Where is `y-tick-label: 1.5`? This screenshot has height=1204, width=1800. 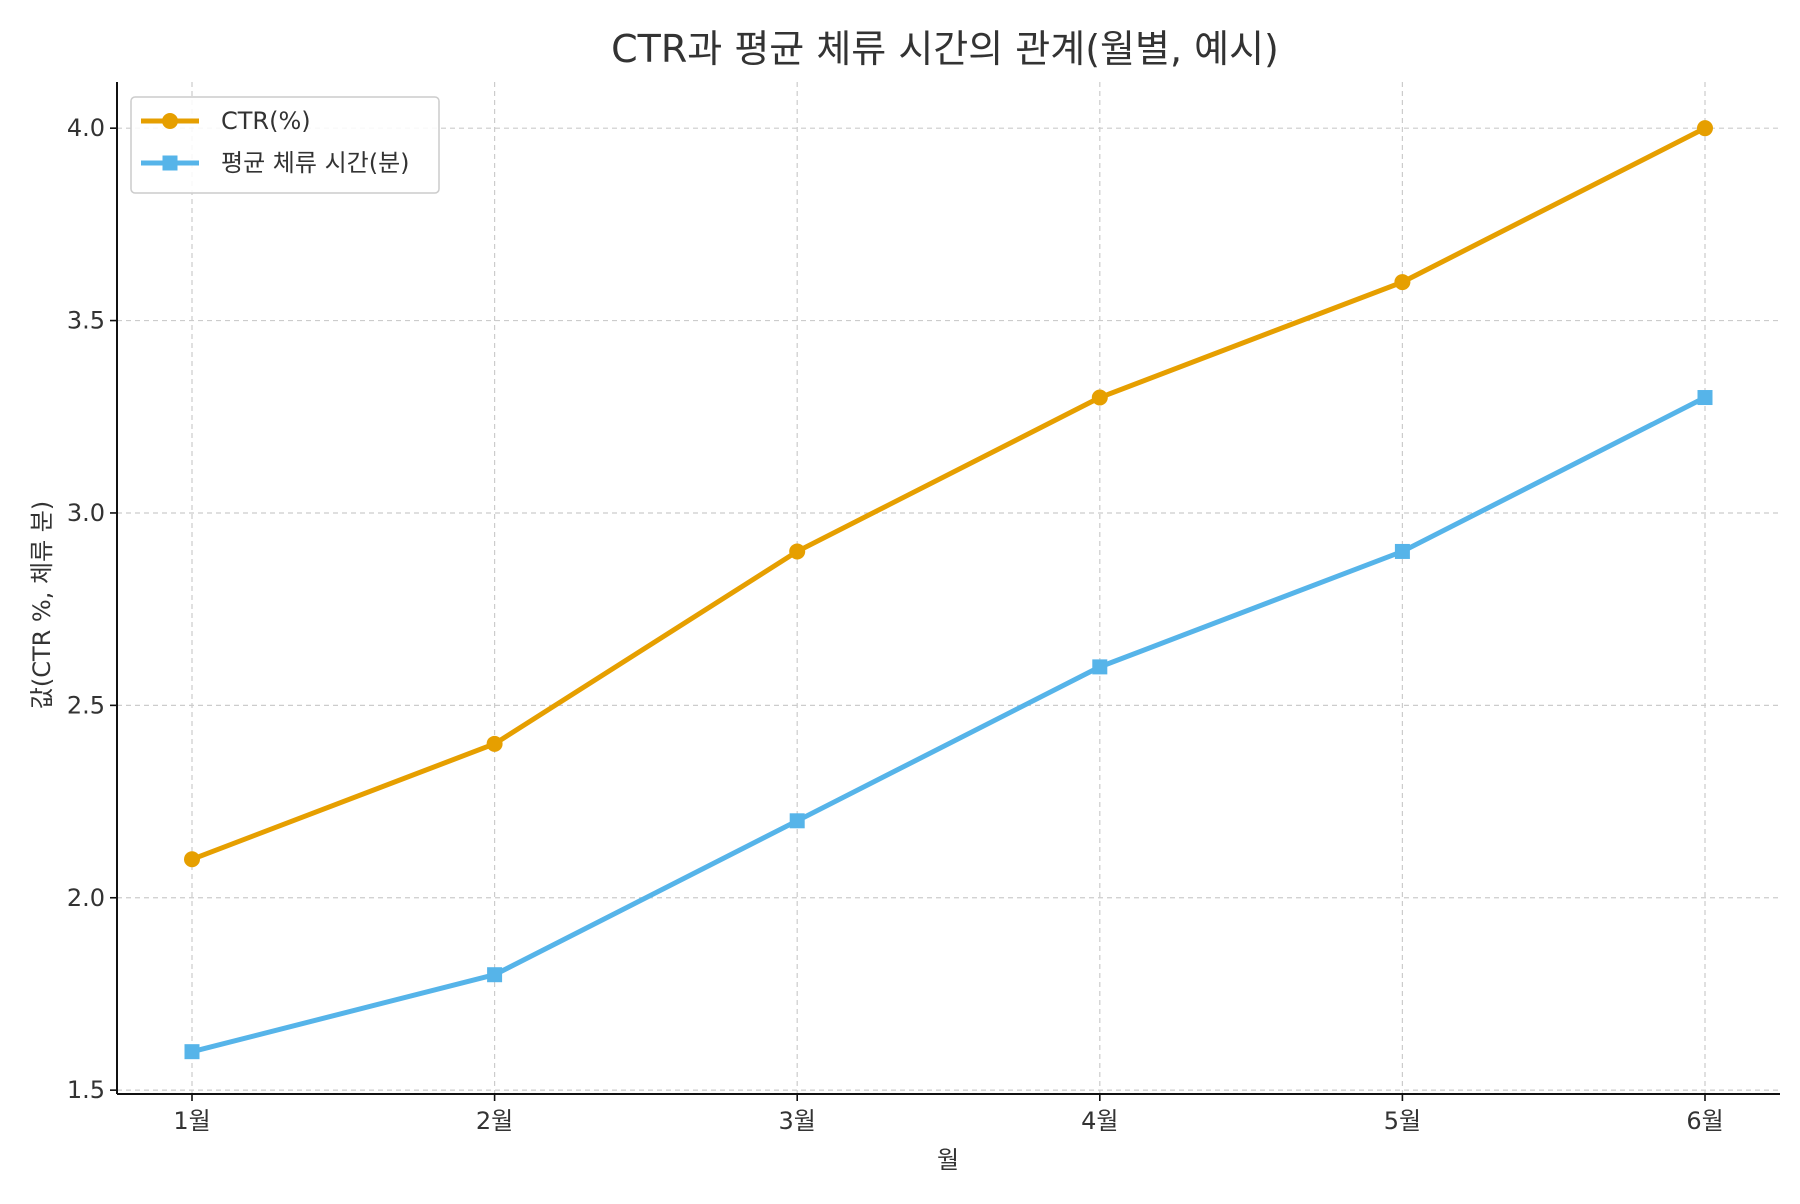
y-tick-label: 1.5 is located at coordinates (86, 1090).